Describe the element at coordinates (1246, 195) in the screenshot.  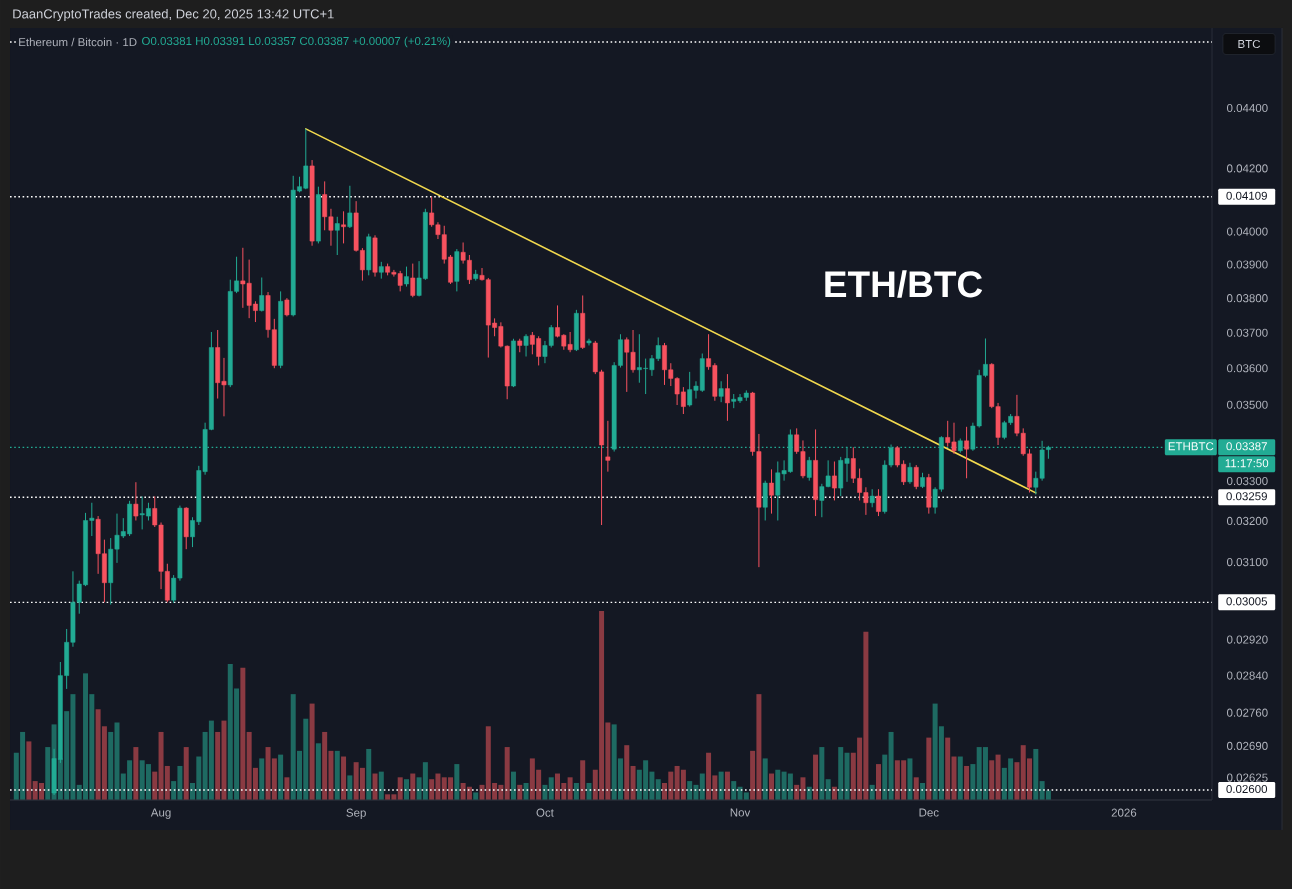
I see `ref-line-label: 0.04109` at that location.